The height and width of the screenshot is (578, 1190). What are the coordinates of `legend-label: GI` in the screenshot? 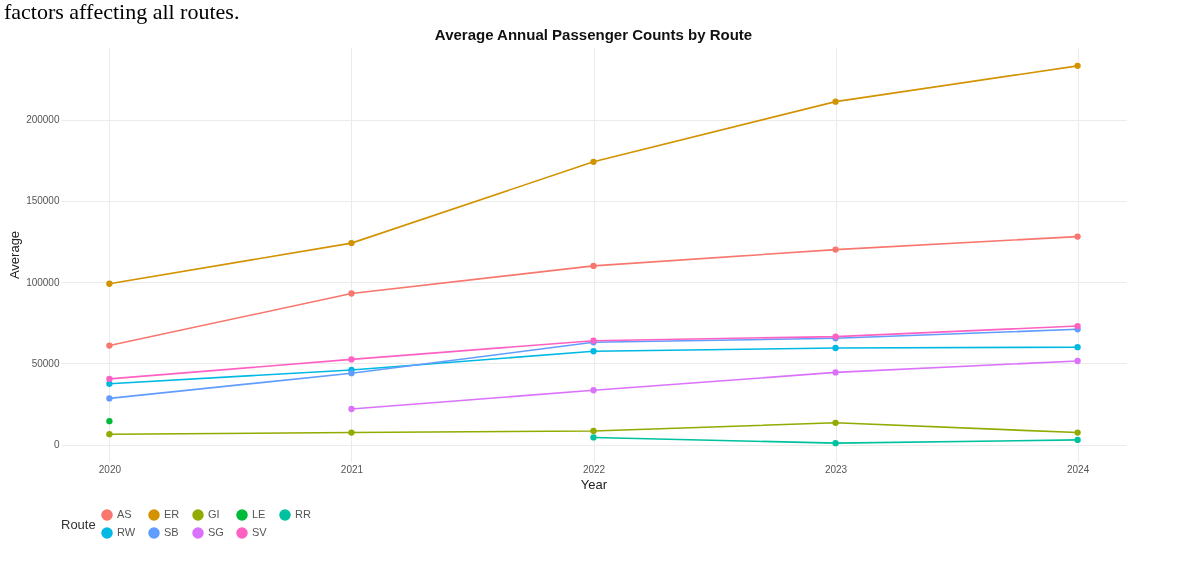 It's located at (214, 514).